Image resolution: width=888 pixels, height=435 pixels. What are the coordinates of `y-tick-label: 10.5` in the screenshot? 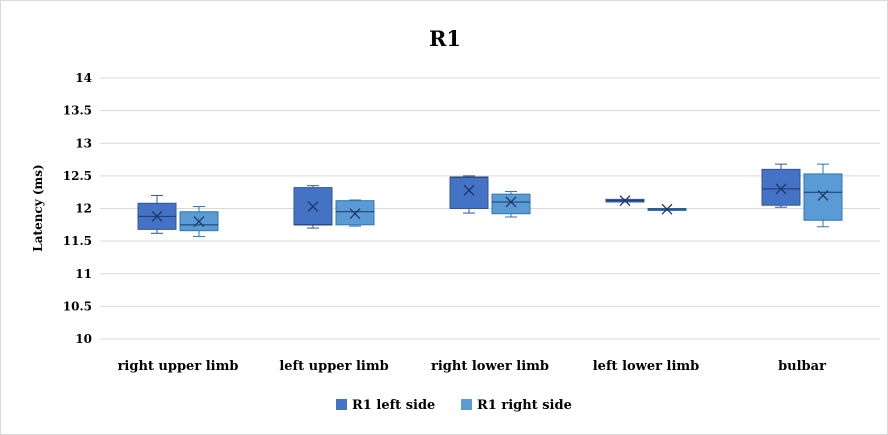 It's located at (77, 306).